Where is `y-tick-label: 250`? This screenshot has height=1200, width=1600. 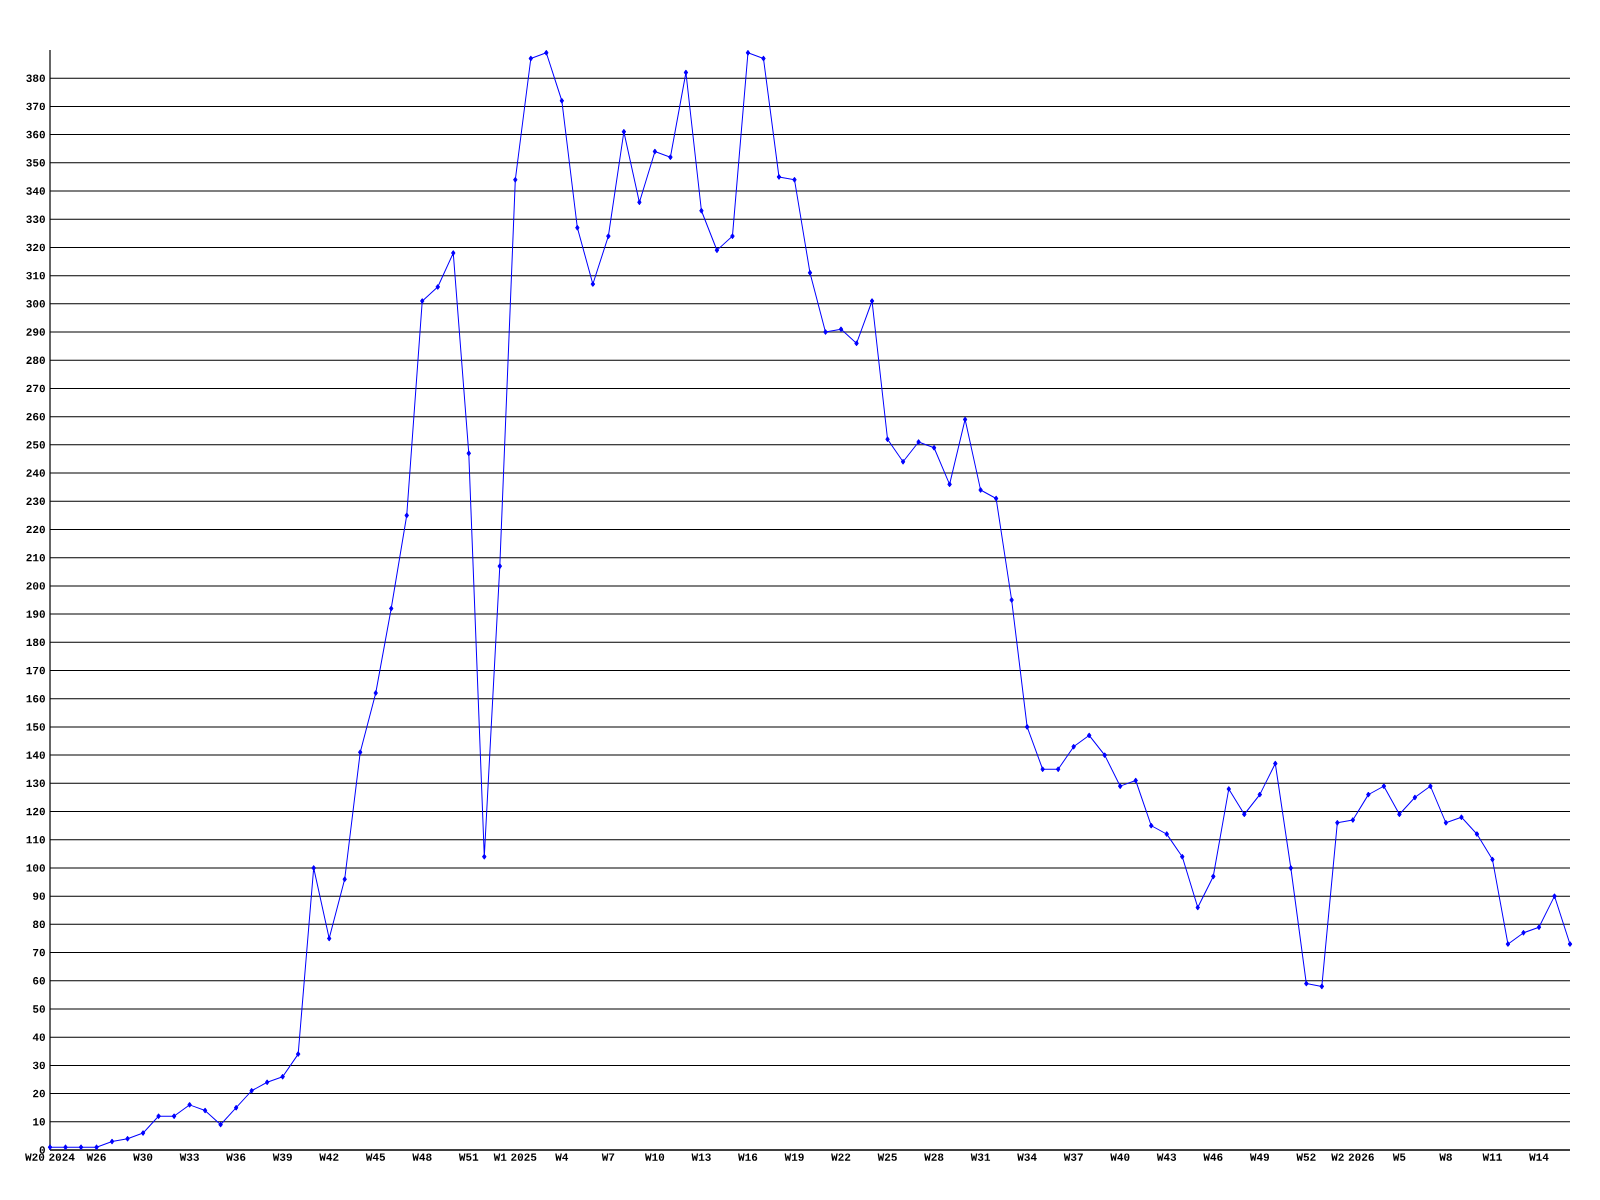 y-tick-label: 250 is located at coordinates (35, 445).